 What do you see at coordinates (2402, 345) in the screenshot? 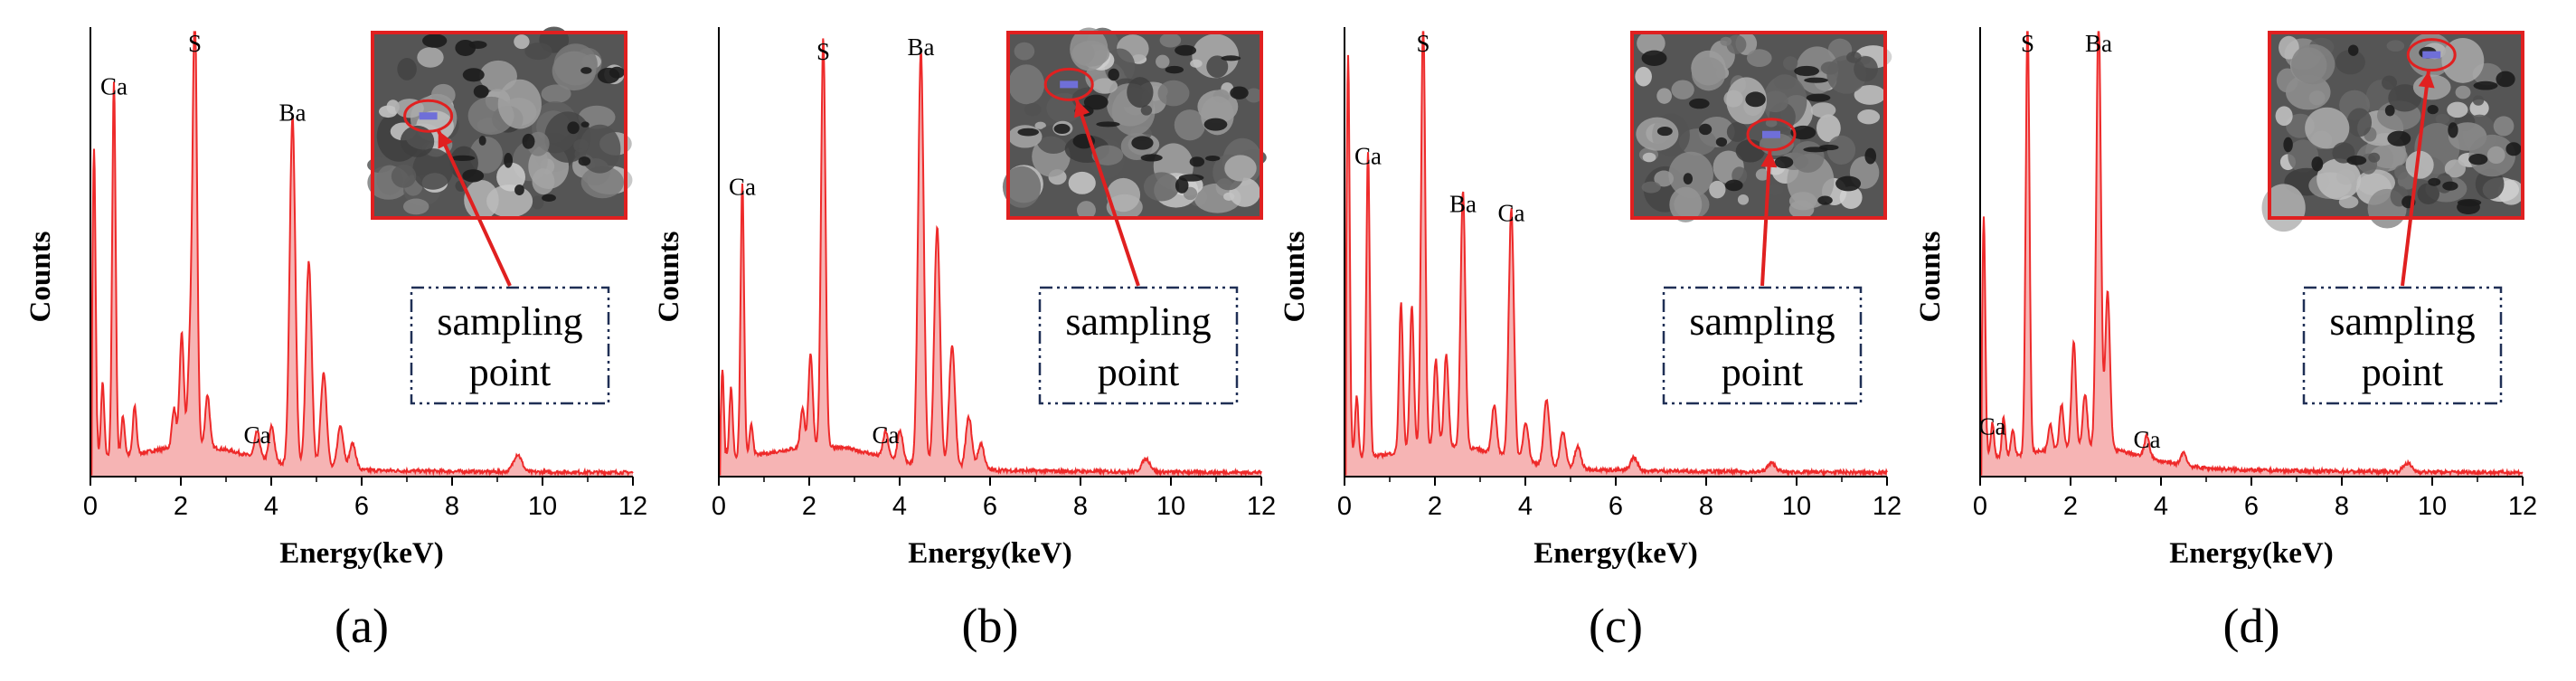
I see `sampling-note-box` at bounding box center [2402, 345].